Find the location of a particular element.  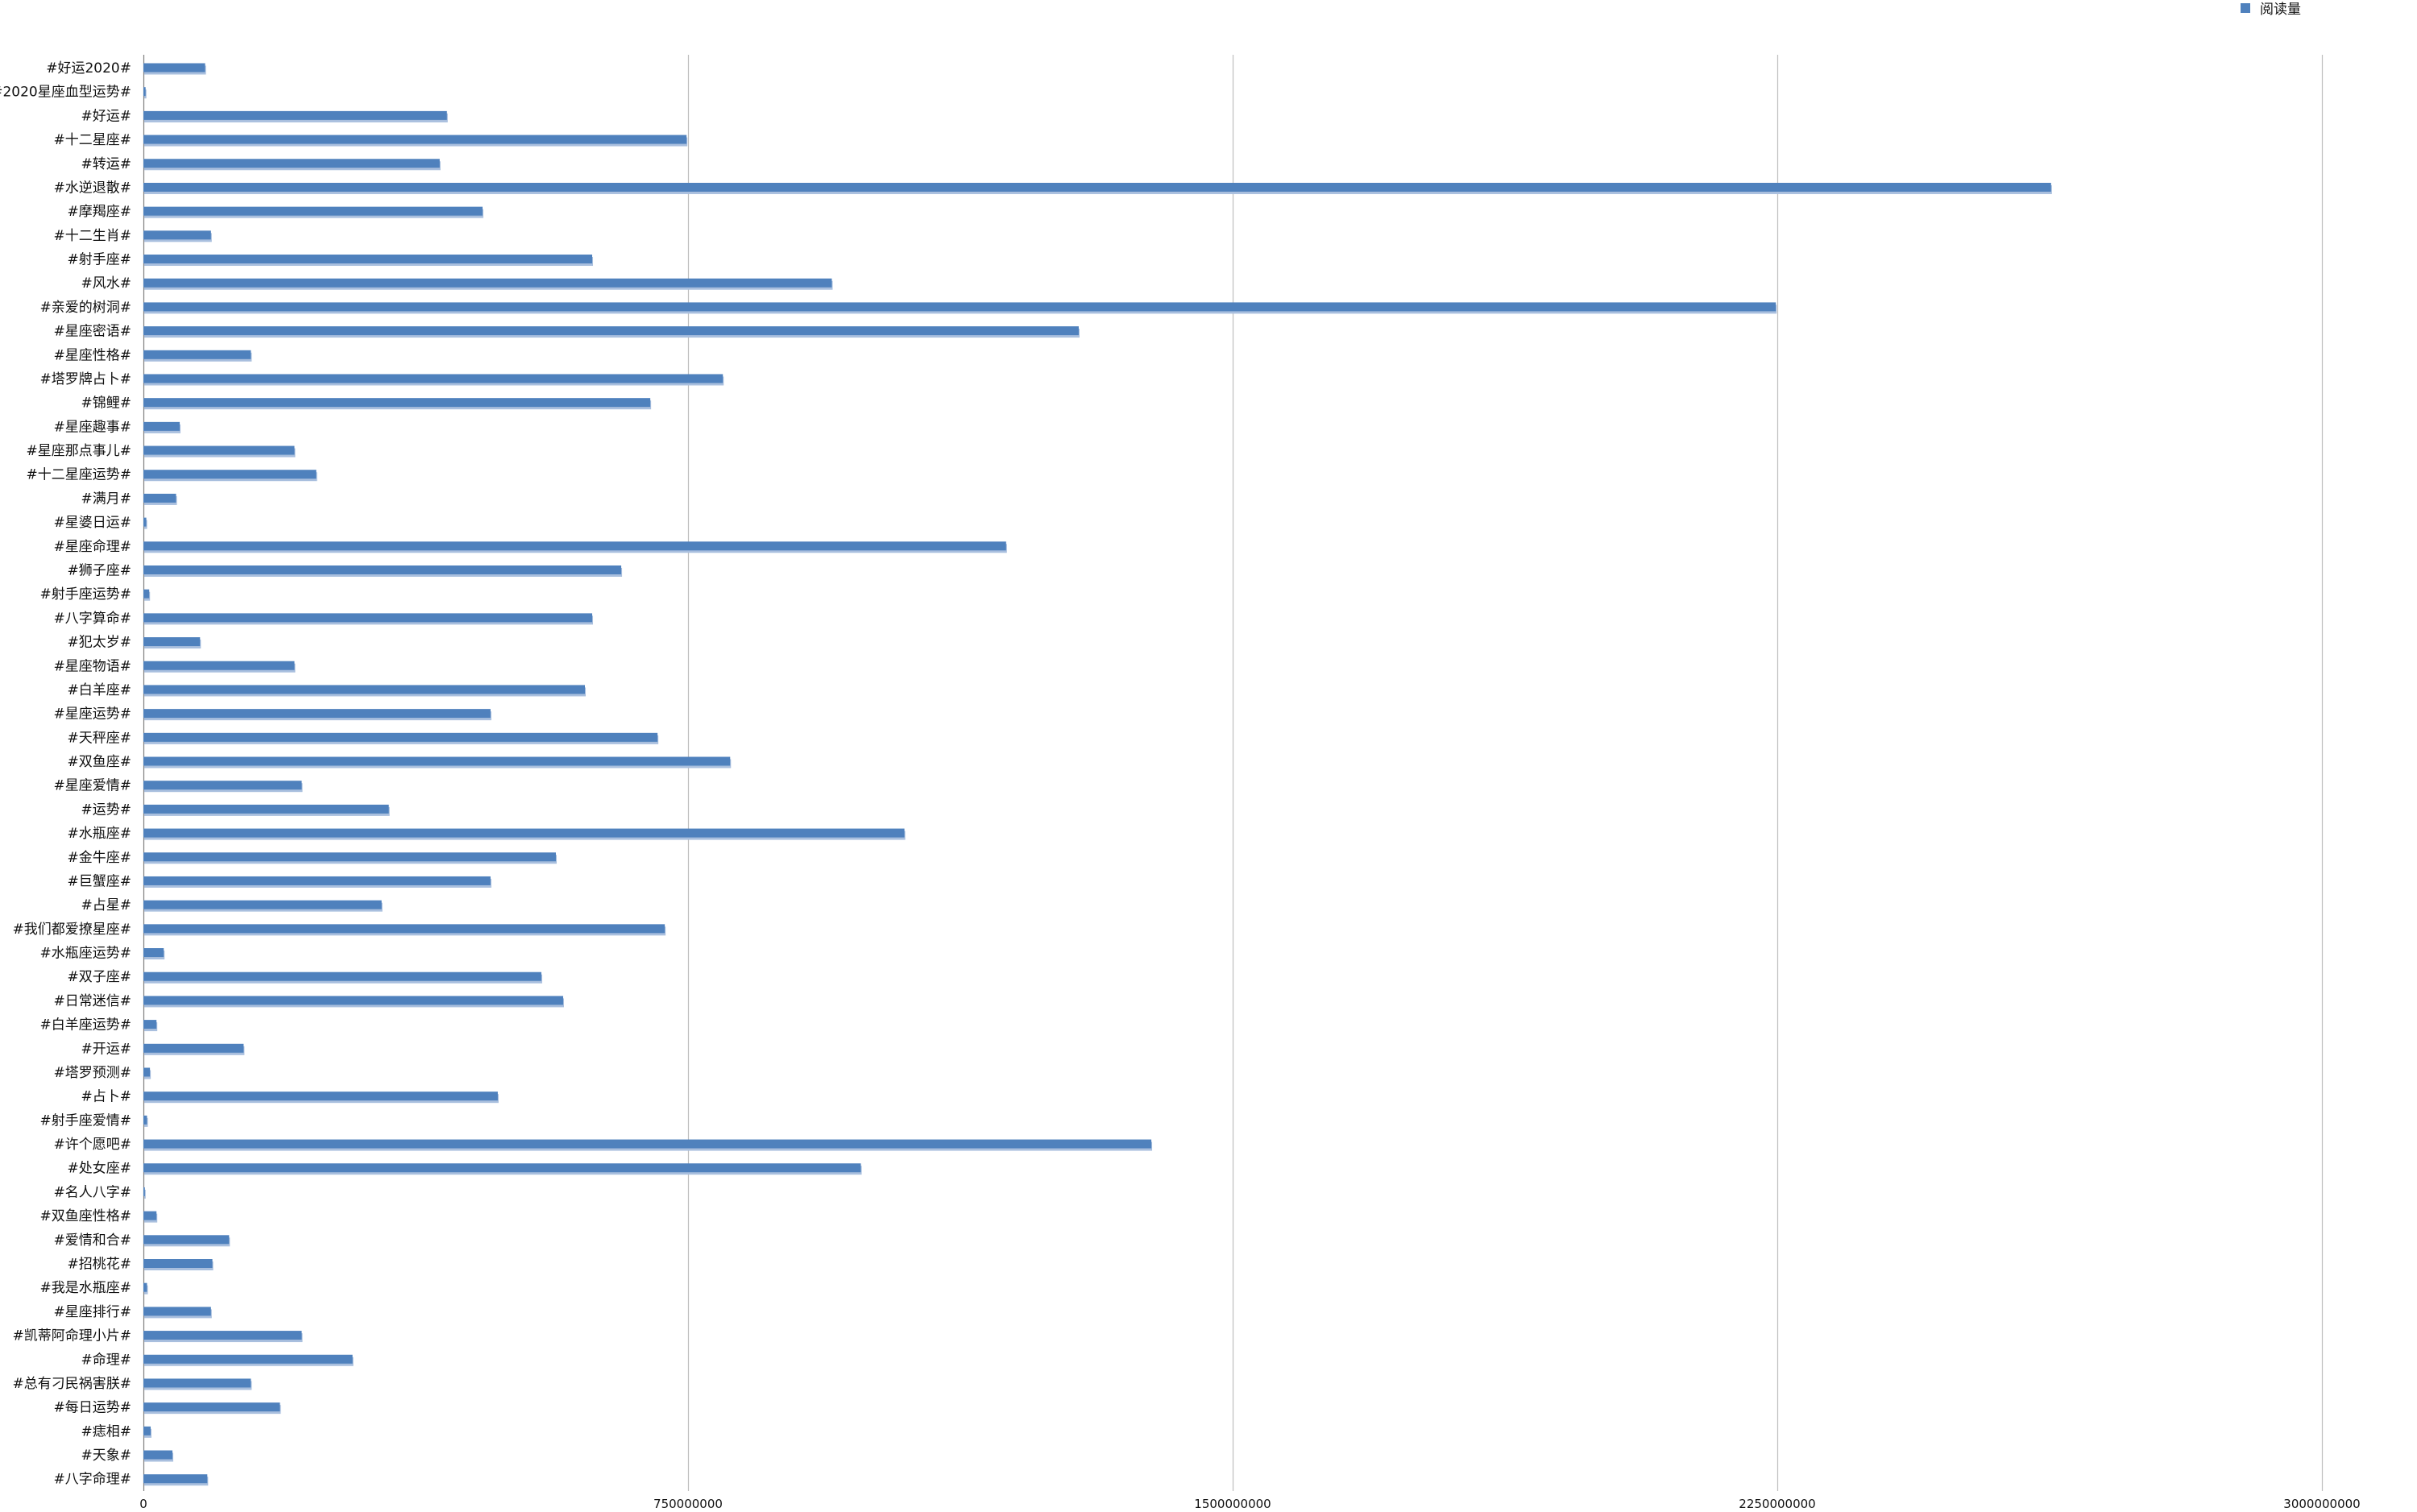

category-label: #水瓶座# is located at coordinates (100, 834).